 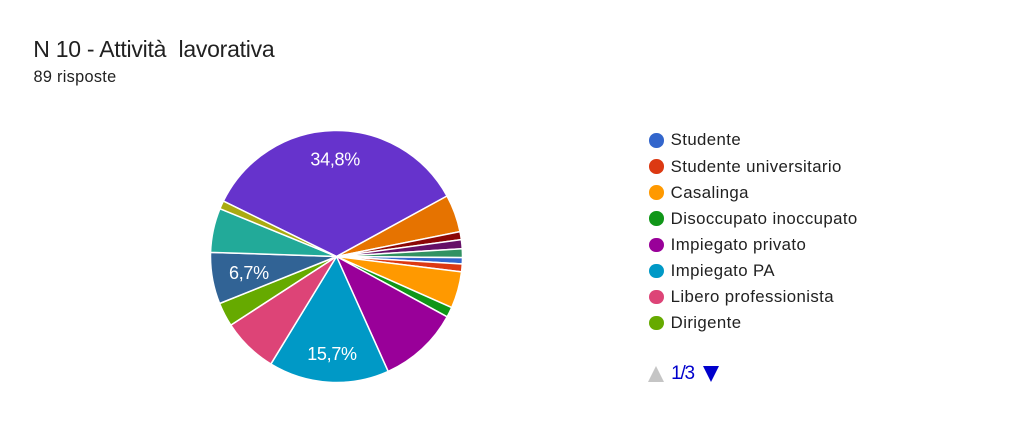 I want to click on svg-text: 6,7%, so click(x=249, y=273).